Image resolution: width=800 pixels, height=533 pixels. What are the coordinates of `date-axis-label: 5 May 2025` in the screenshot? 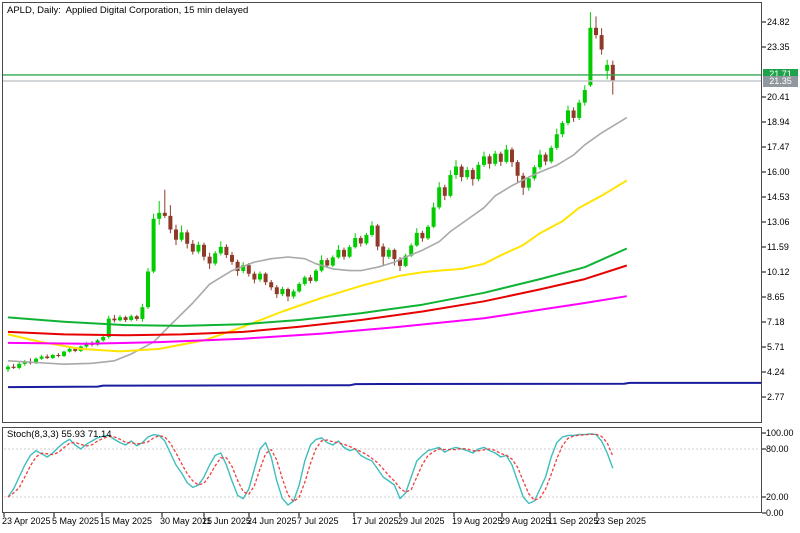 It's located at (76, 521).